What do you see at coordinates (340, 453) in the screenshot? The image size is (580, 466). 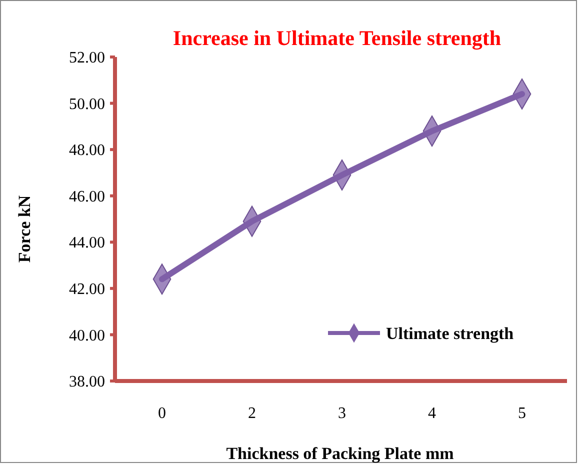 I see `x-axis-title: Thickness of Packing Plate mm` at bounding box center [340, 453].